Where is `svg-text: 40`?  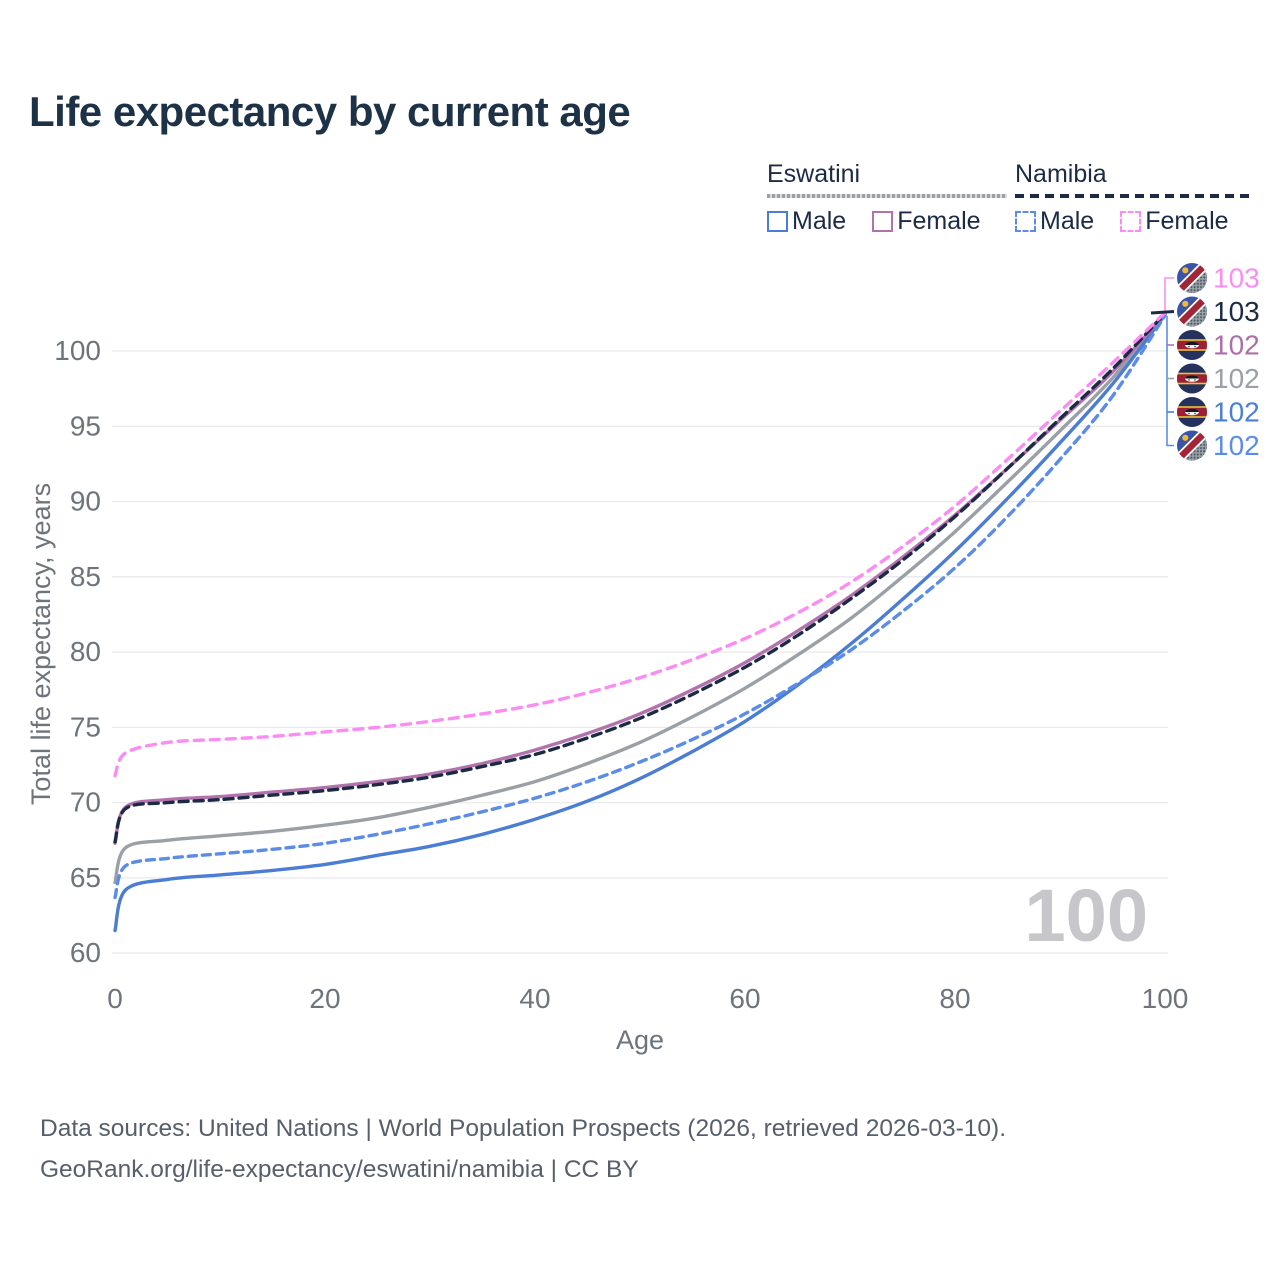 svg-text: 40 is located at coordinates (534, 998).